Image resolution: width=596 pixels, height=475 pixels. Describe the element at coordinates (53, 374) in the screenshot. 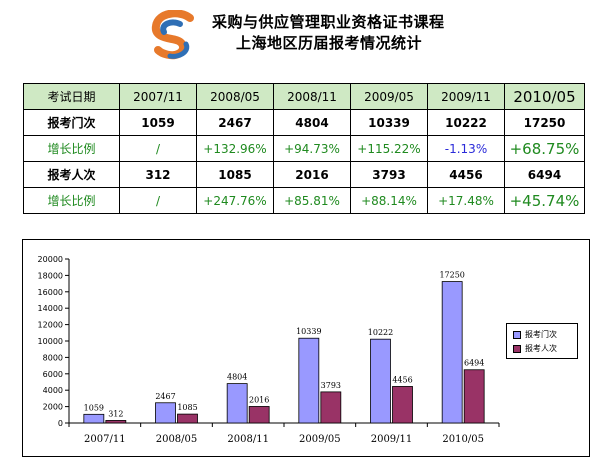

I see `y-tick-label: 6000` at that location.